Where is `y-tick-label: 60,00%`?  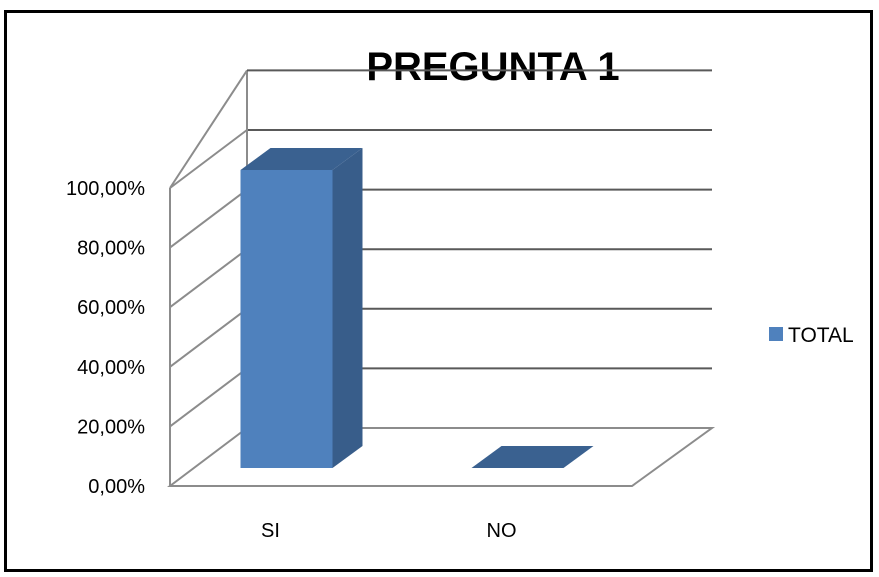
y-tick-label: 60,00% is located at coordinates (111, 308).